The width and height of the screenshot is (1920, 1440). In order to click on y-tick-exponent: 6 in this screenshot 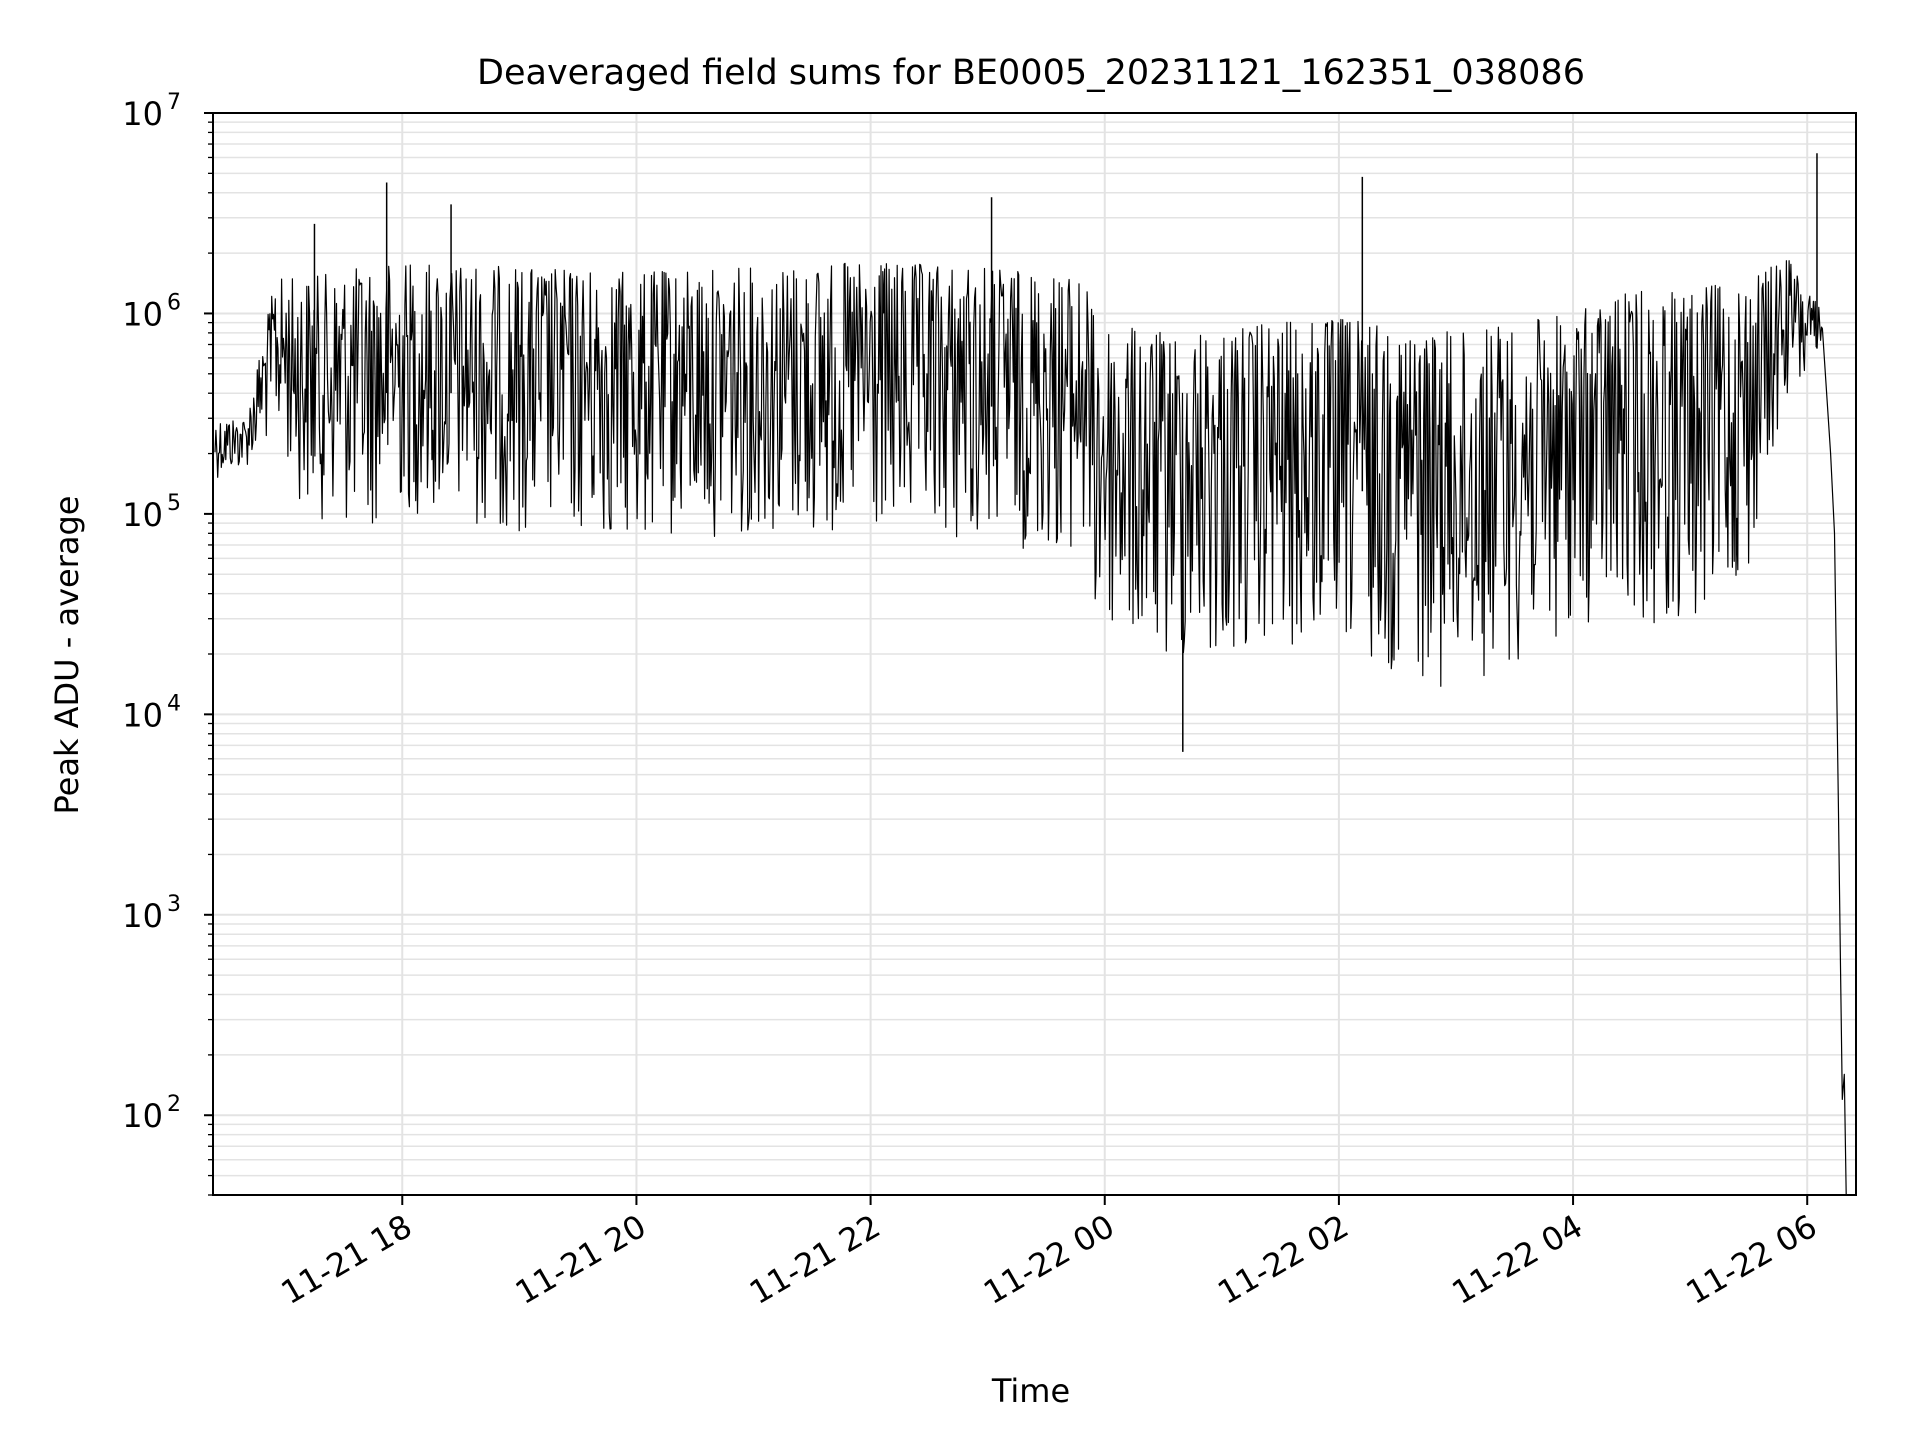, I will do `click(174, 302)`.